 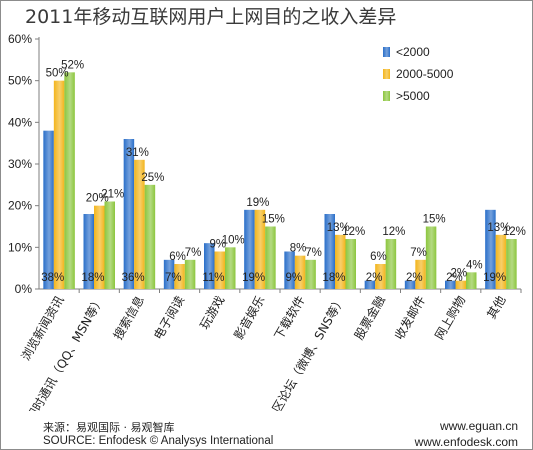 What do you see at coordinates (305, 352) in the screenshot?
I see `x-category-label: 社区论坛（微博、SNS等）` at bounding box center [305, 352].